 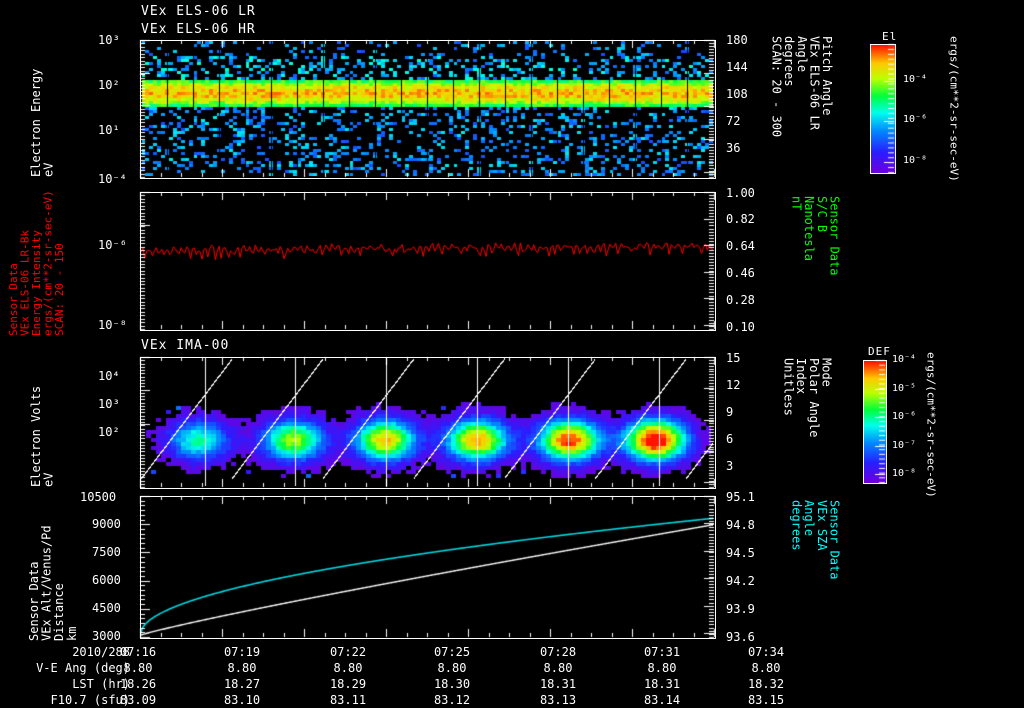 I want to click on panel2-ytick-2: 10⁻⁸, so click(x=112, y=325).